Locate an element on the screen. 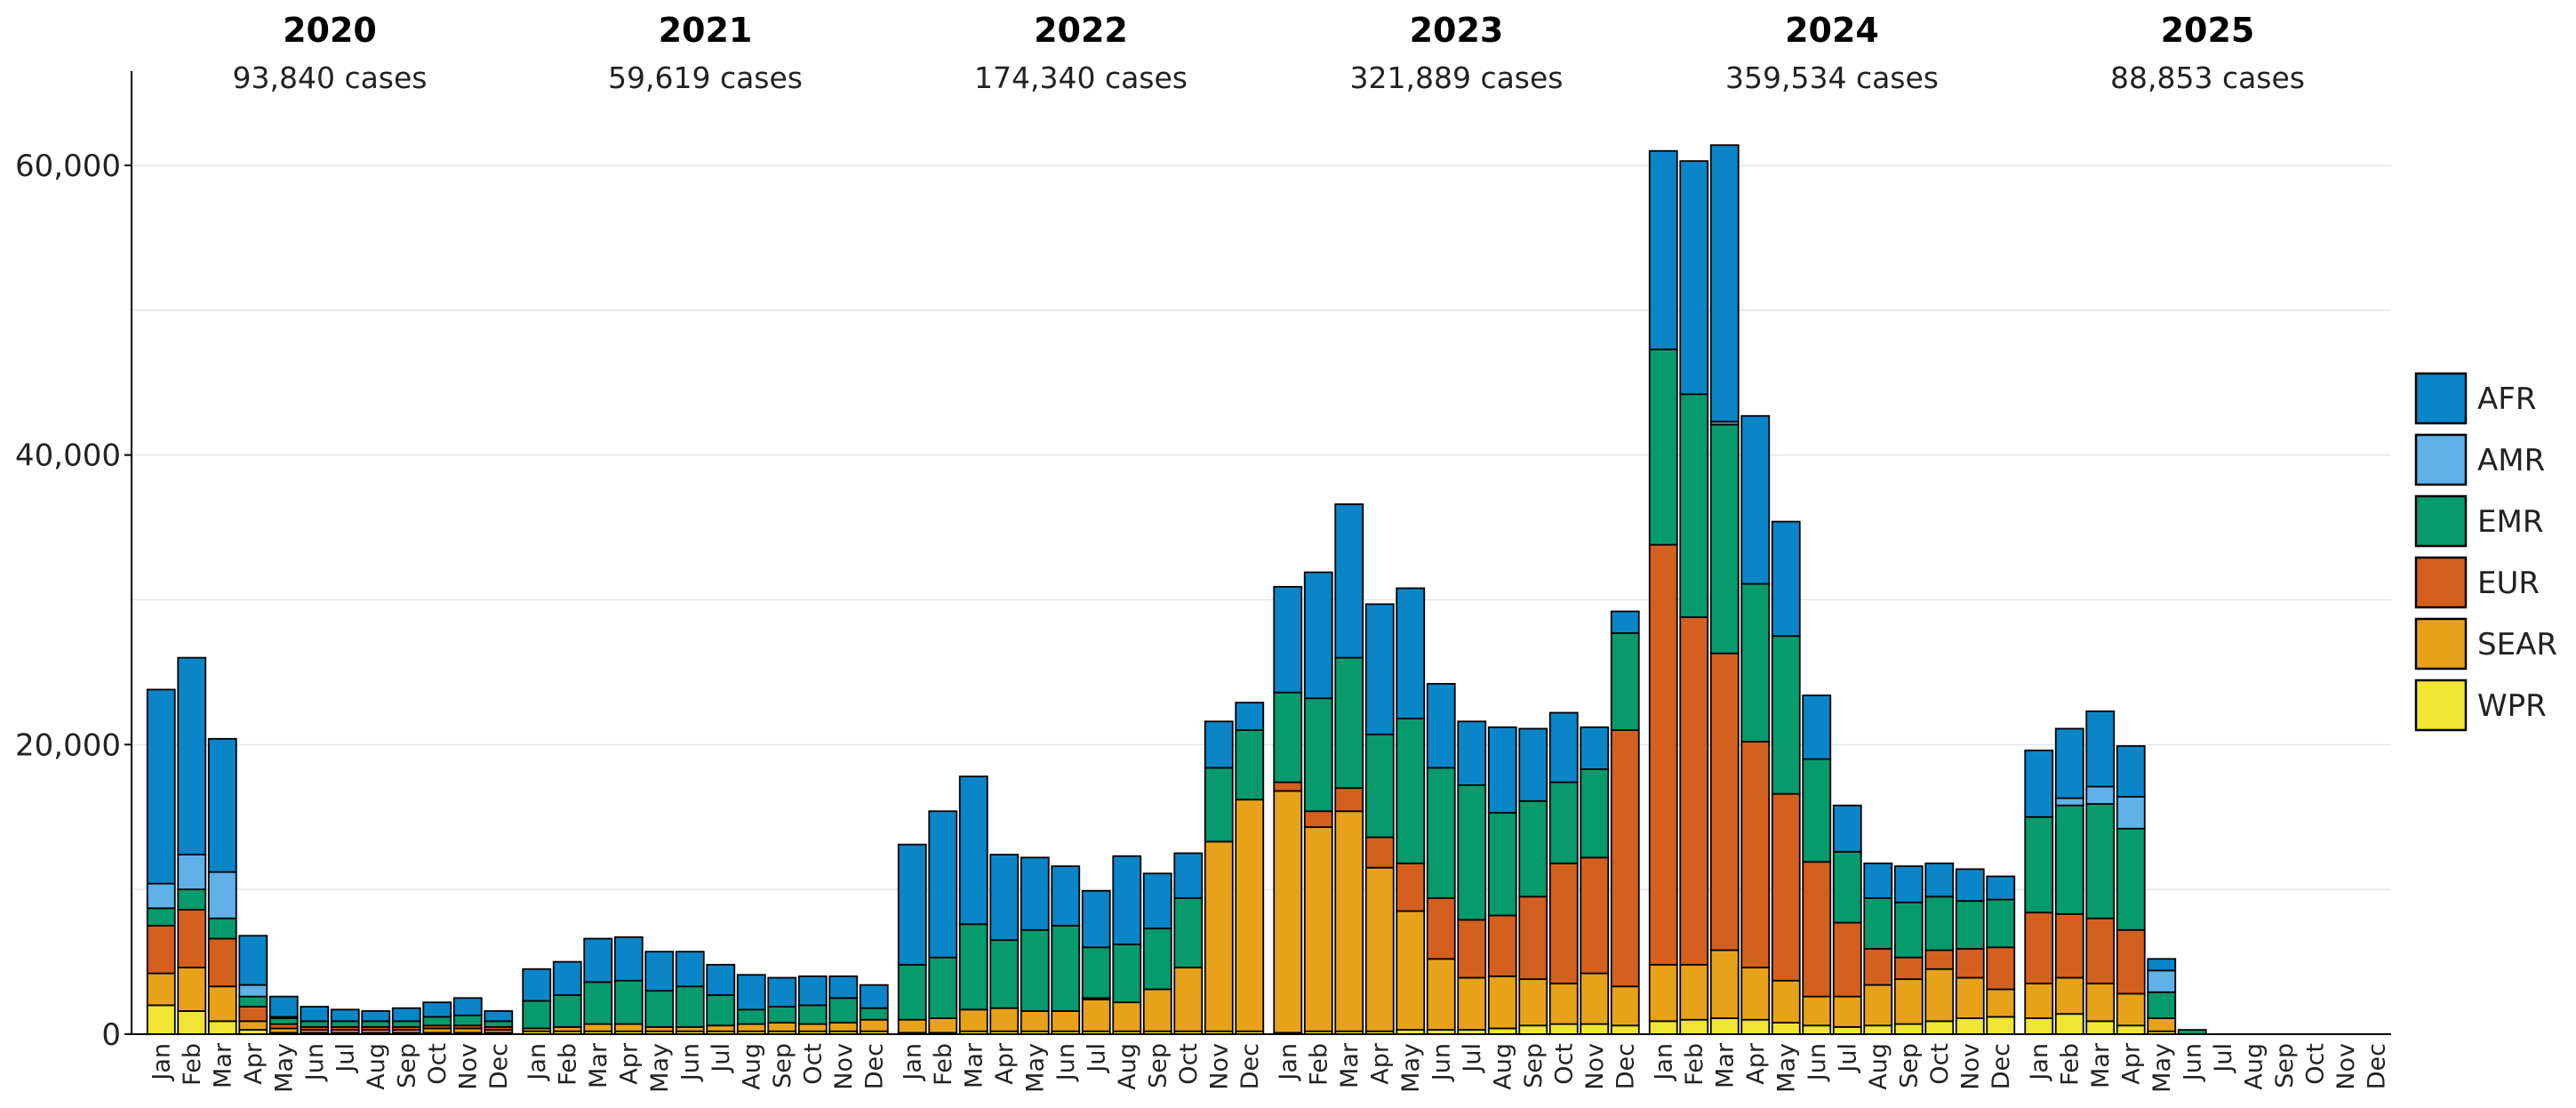 This screenshot has width=2576, height=1108. year-cases-total: 59,619 cases is located at coordinates (705, 77).